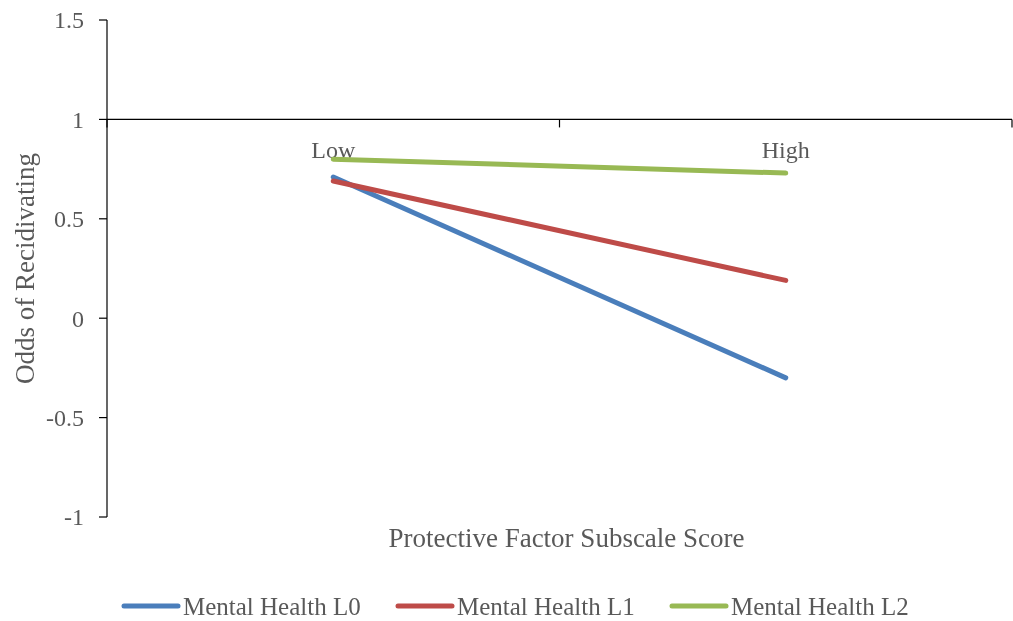 The image size is (1013, 621). What do you see at coordinates (546, 606) in the screenshot?
I see `legend-label: Mental Health L1` at bounding box center [546, 606].